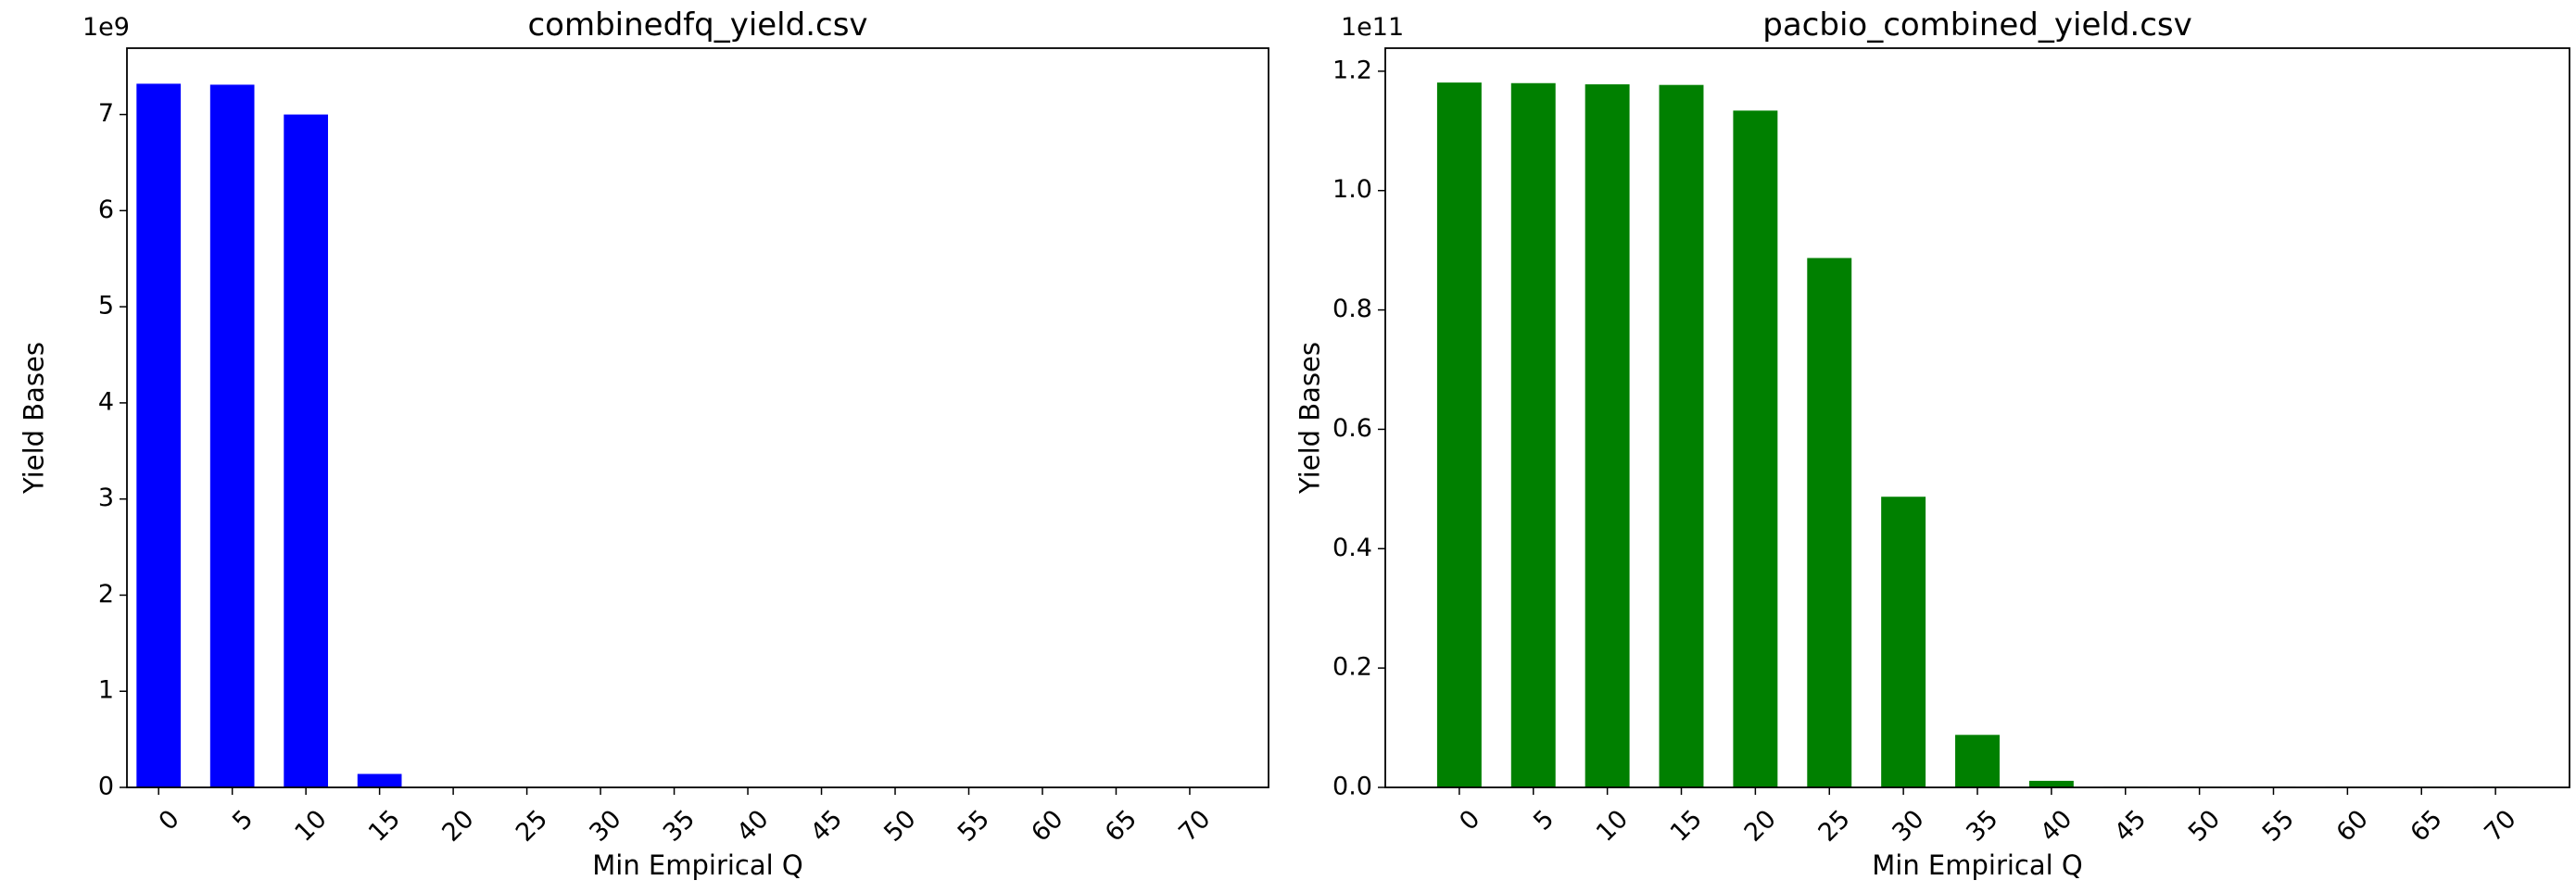 Image resolution: width=2576 pixels, height=893 pixels. Describe the element at coordinates (106, 27) in the screenshot. I see `offset-label: 1e9` at that location.